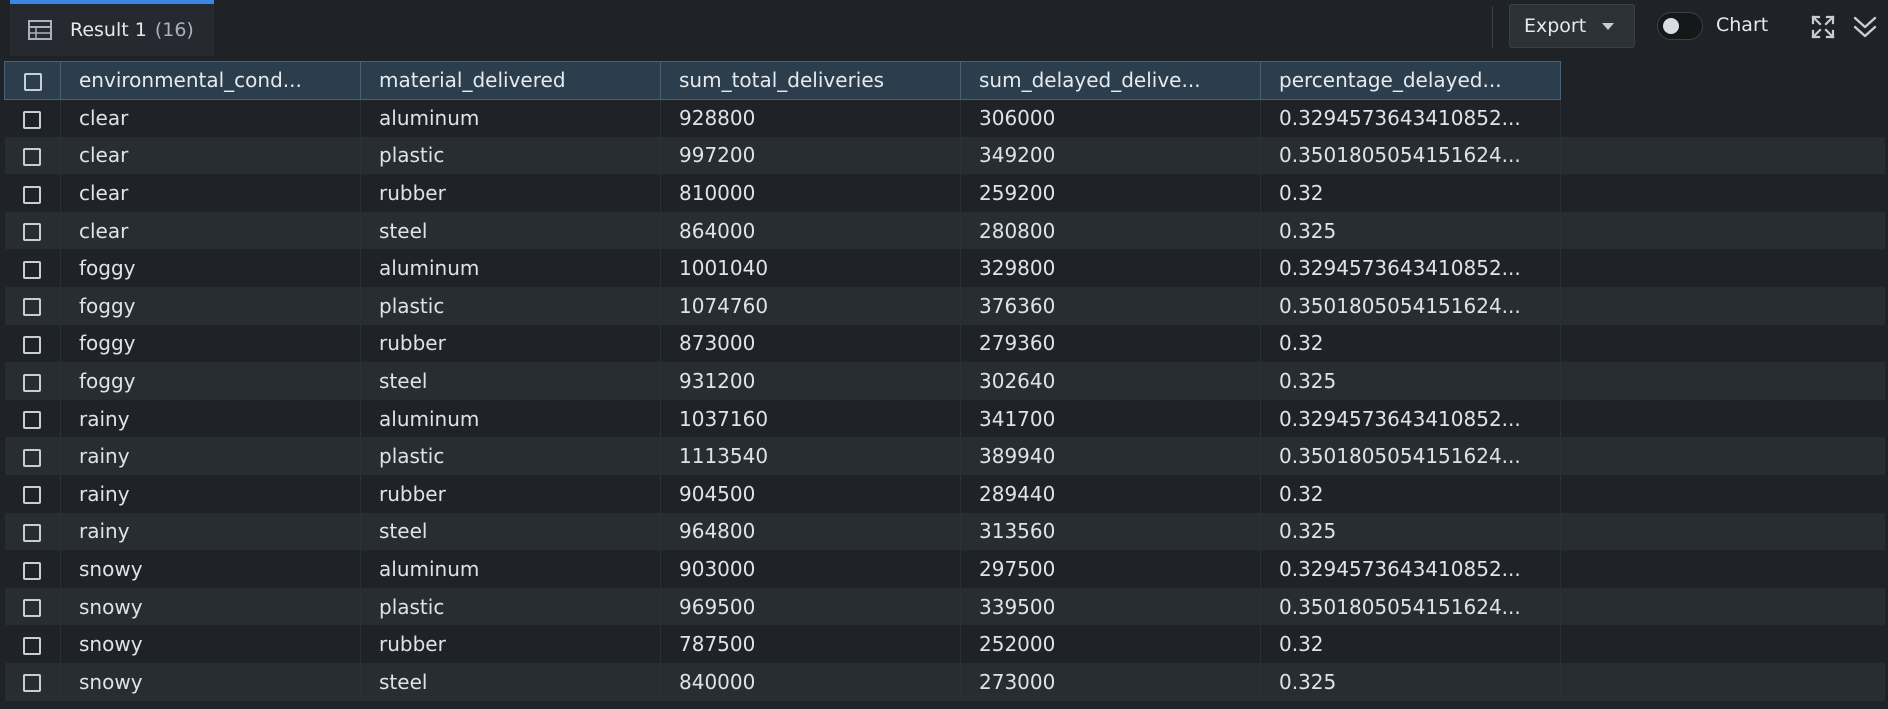  What do you see at coordinates (1110, 193) in the screenshot?
I see `table-cell: 259200` at bounding box center [1110, 193].